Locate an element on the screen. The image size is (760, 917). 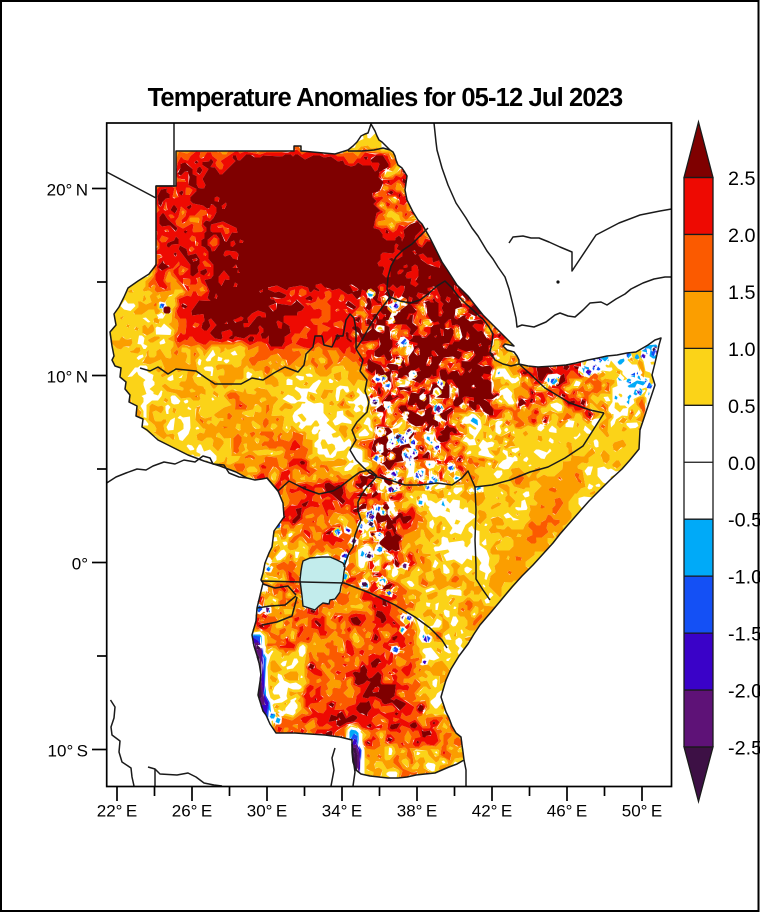
svg-text: 10° N is located at coordinates (67, 377).